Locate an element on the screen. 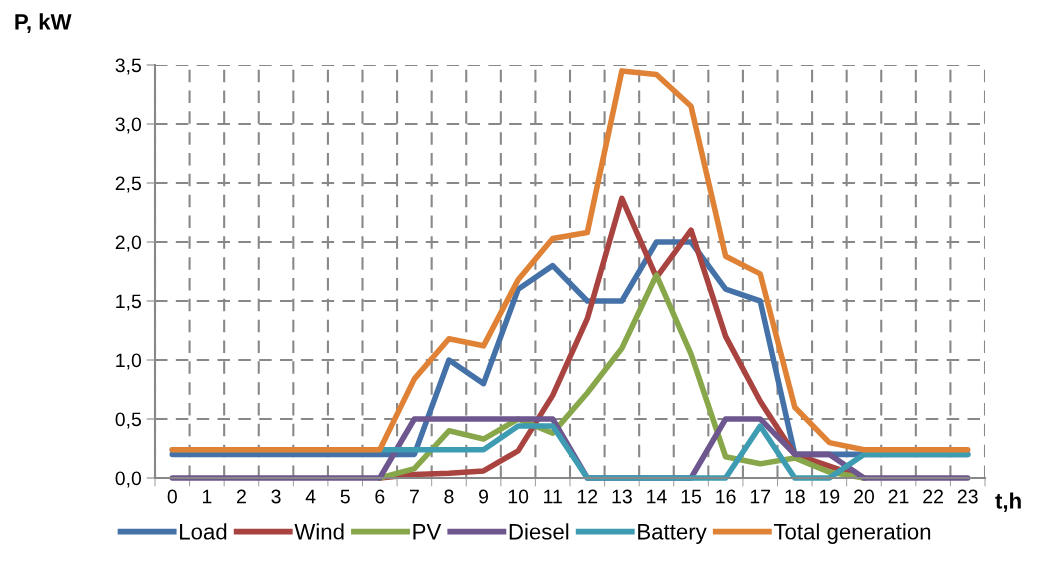 Image resolution: width=1052 pixels, height=564 pixels. x-tick-label: 12 is located at coordinates (587, 496).